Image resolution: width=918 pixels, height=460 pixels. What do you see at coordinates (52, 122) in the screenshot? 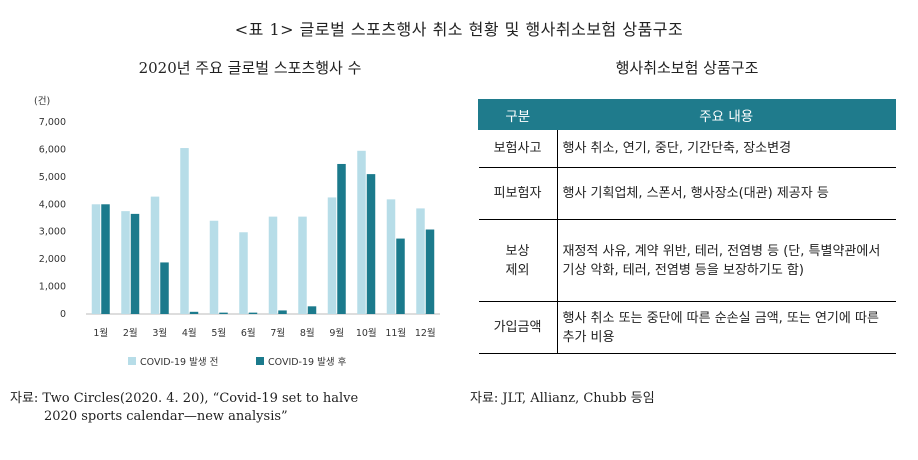
I see `y-tick-label: 7,000` at bounding box center [52, 122].